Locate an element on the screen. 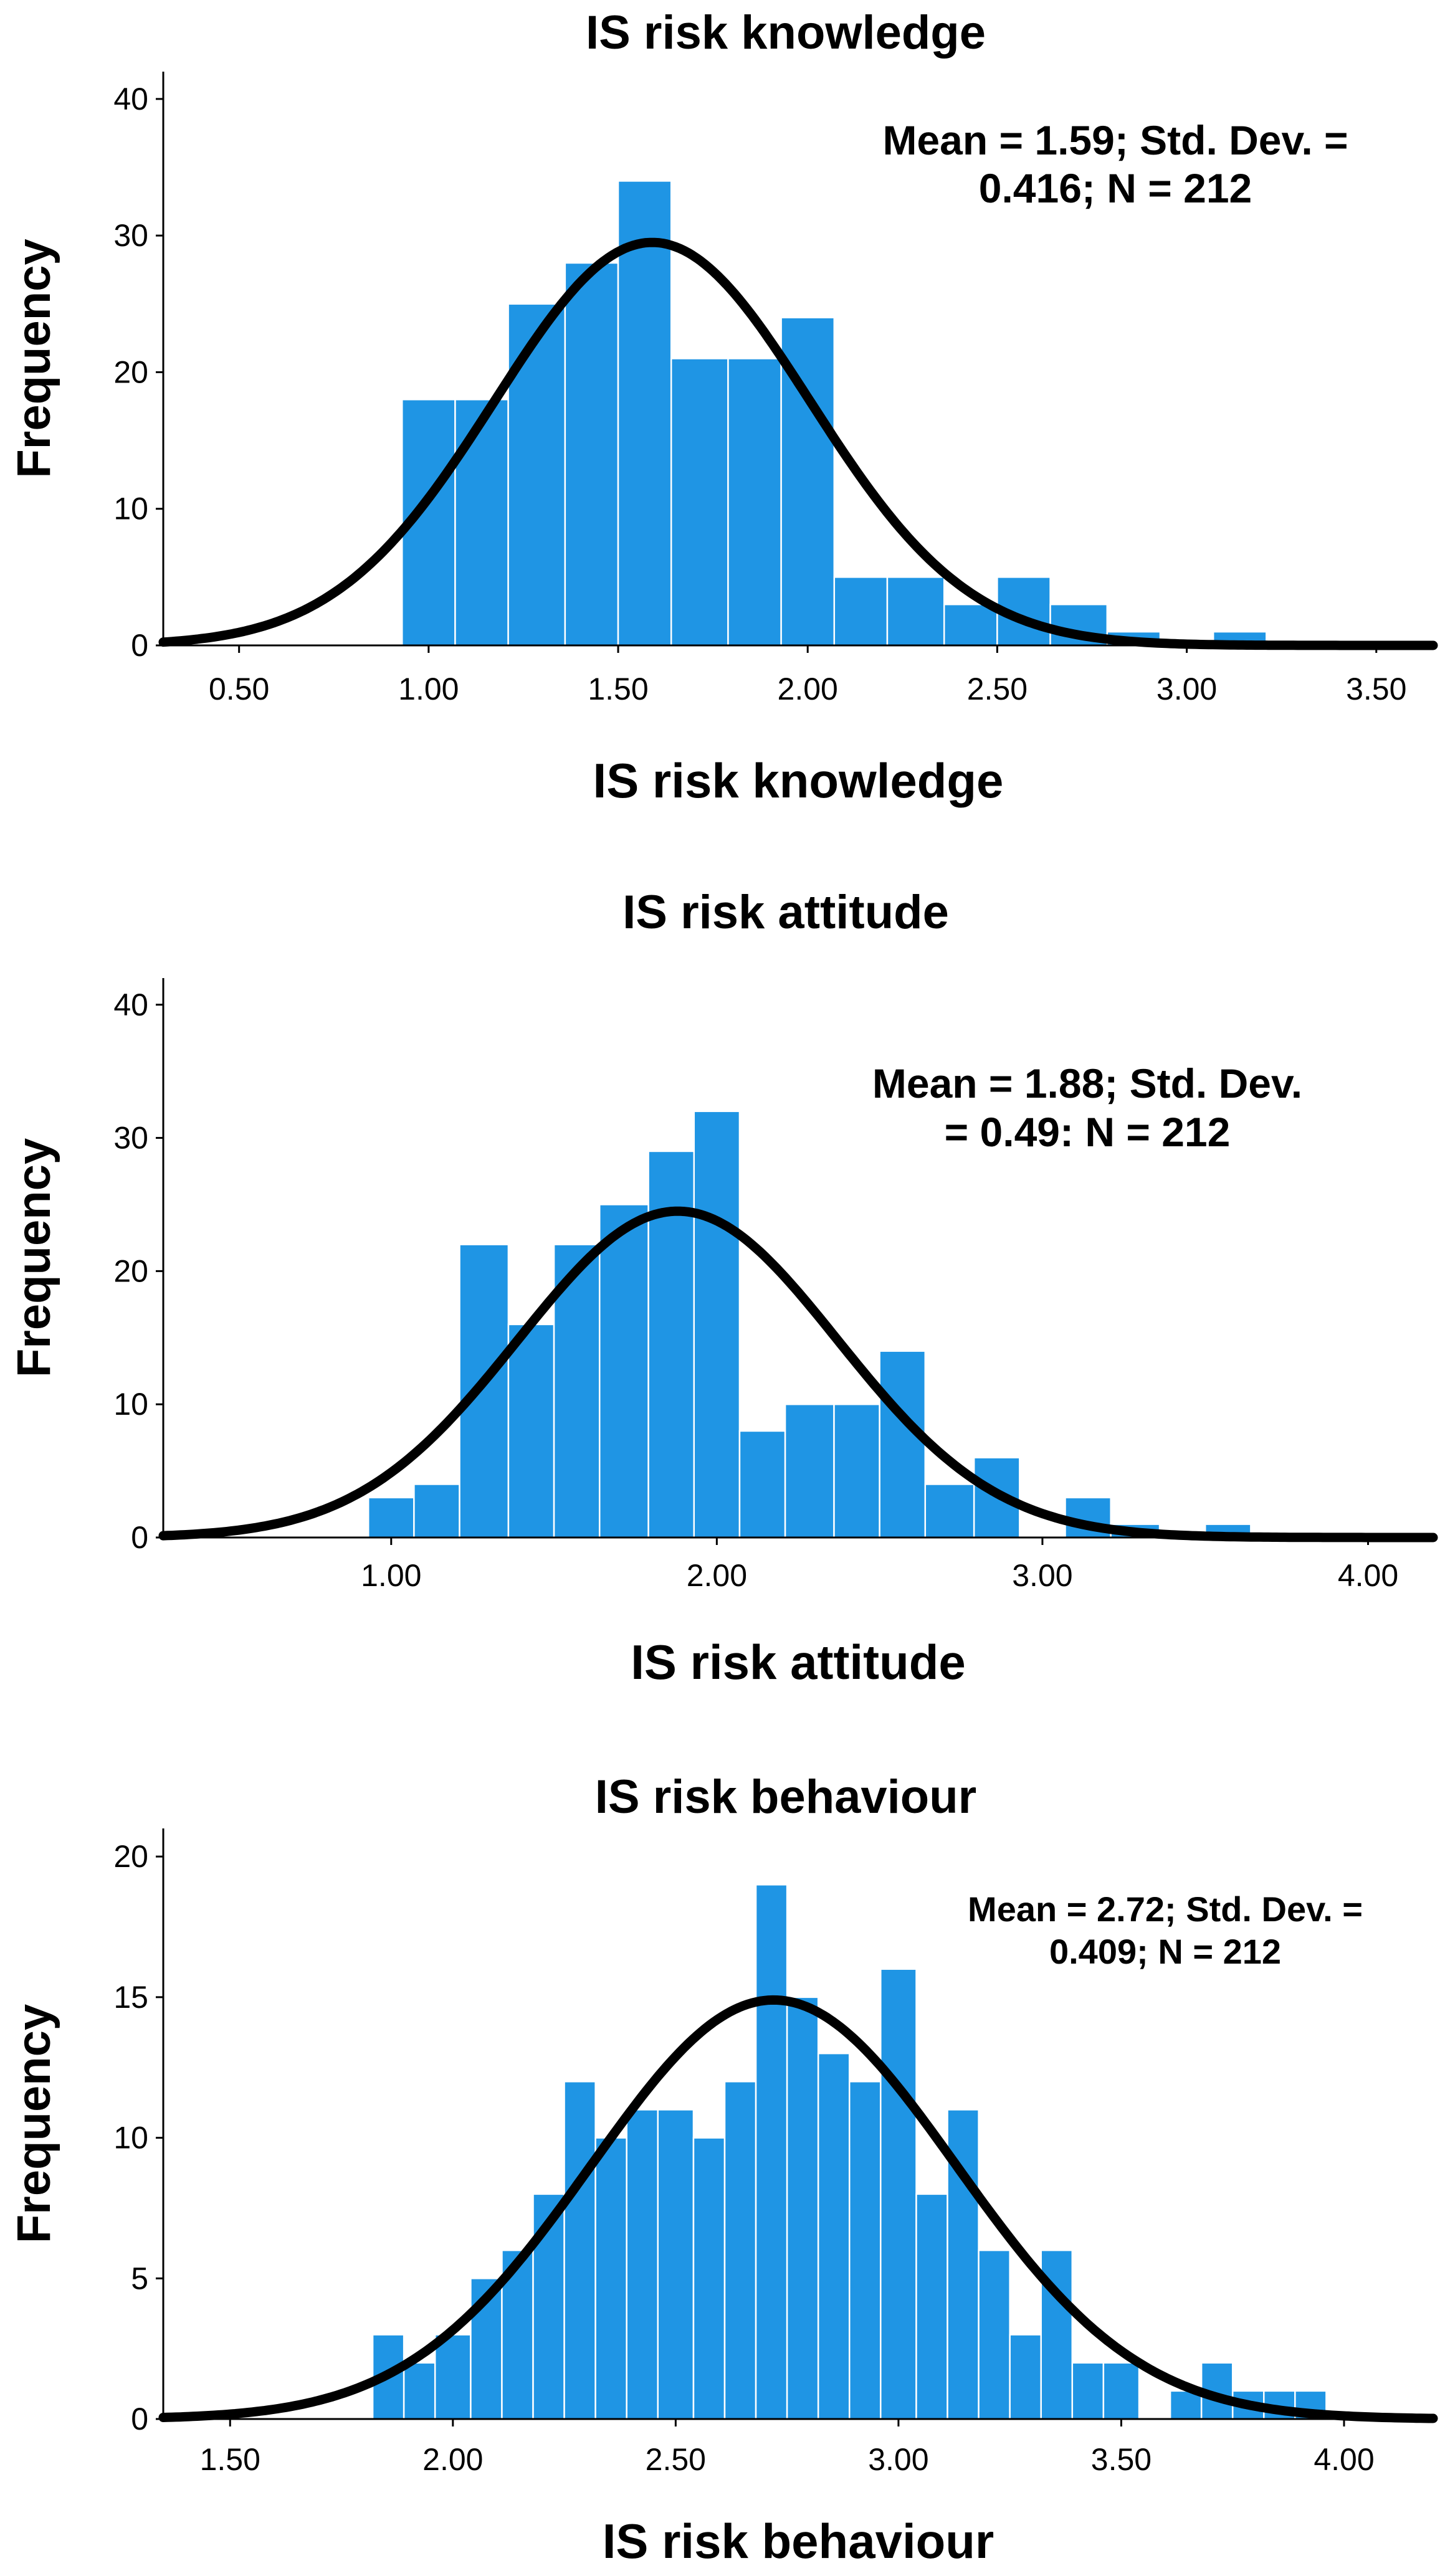 The height and width of the screenshot is (2576, 1445). x-axis-title: IS risk behaviour is located at coordinates (798, 2541).